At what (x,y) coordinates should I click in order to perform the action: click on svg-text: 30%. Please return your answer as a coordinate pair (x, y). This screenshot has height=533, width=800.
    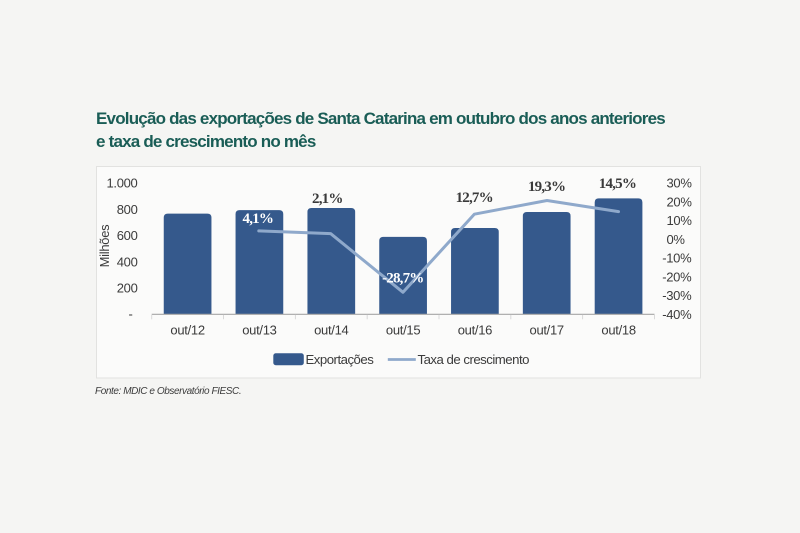
    Looking at the image, I should click on (680, 183).